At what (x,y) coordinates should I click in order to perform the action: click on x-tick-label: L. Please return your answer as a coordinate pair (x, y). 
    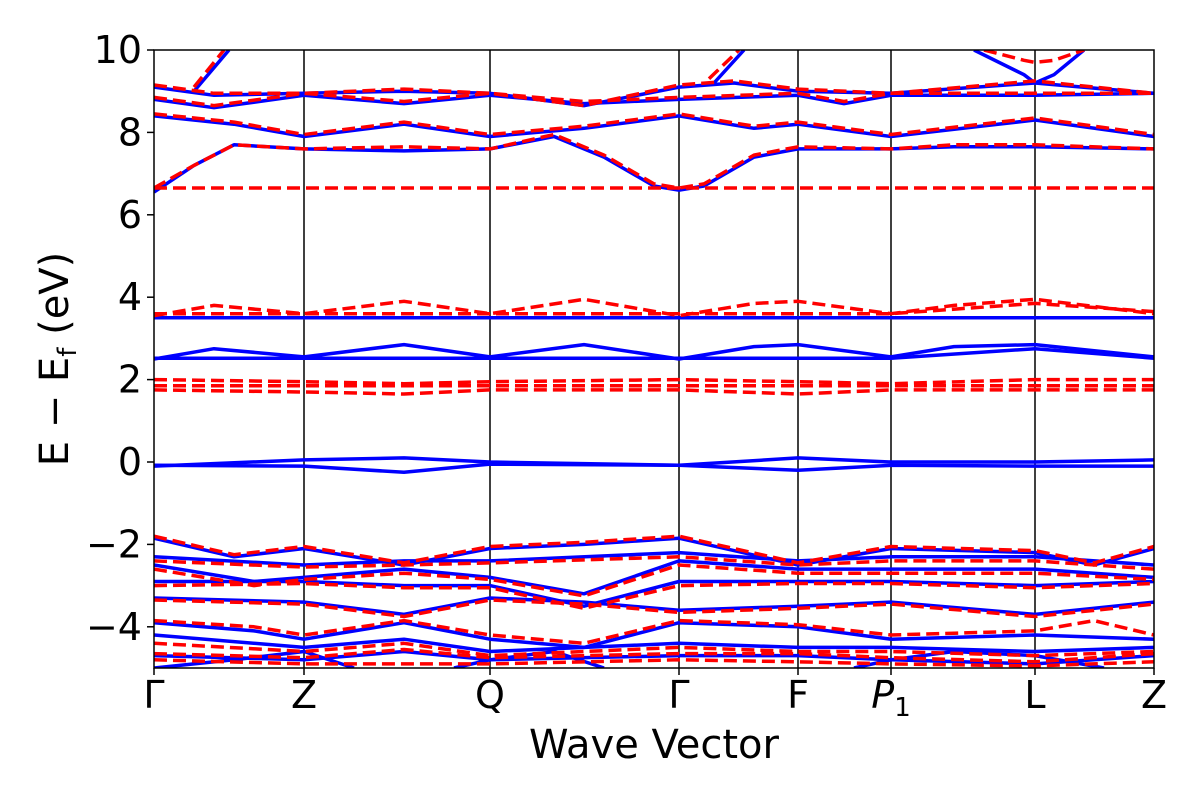
    Looking at the image, I should click on (1034, 695).